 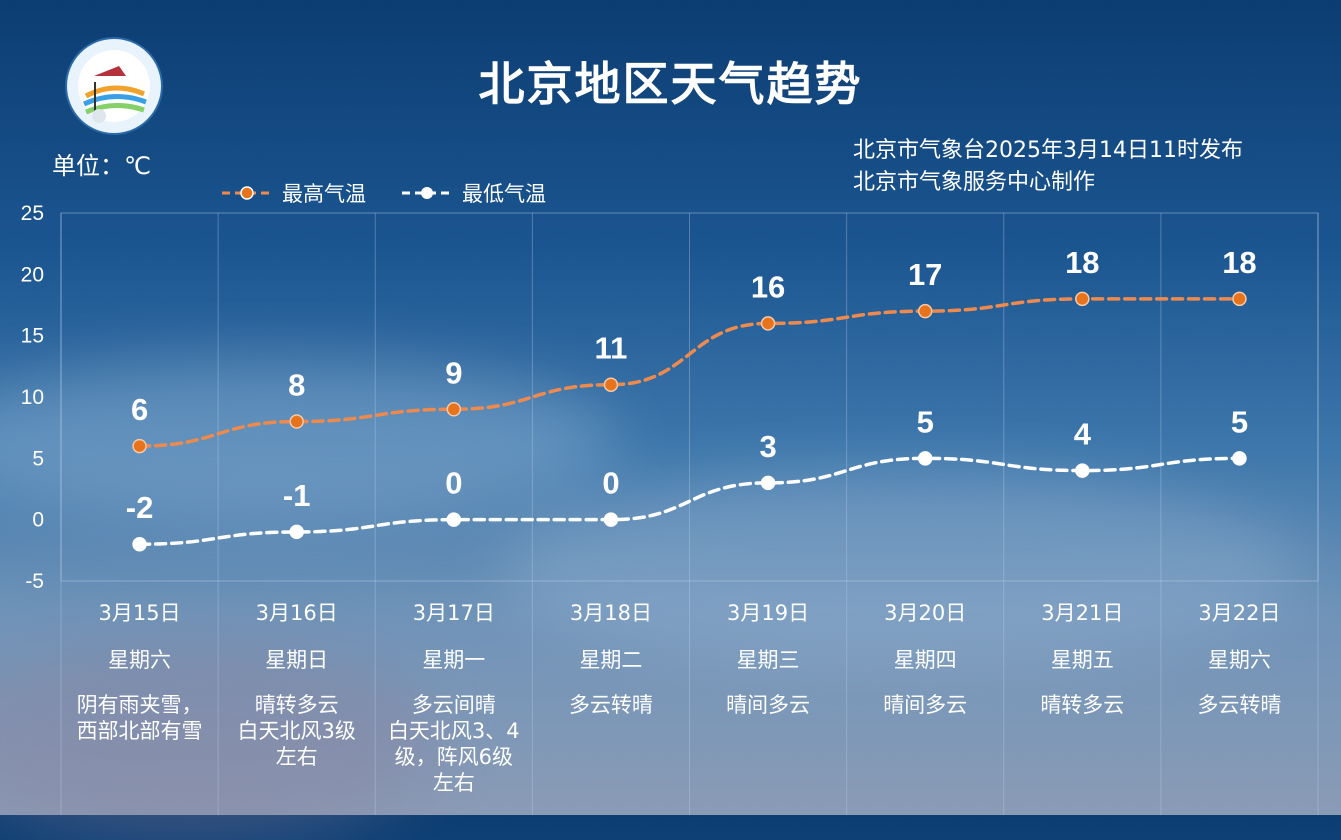 What do you see at coordinates (453, 613) in the screenshot?
I see `date-label: 3月17日` at bounding box center [453, 613].